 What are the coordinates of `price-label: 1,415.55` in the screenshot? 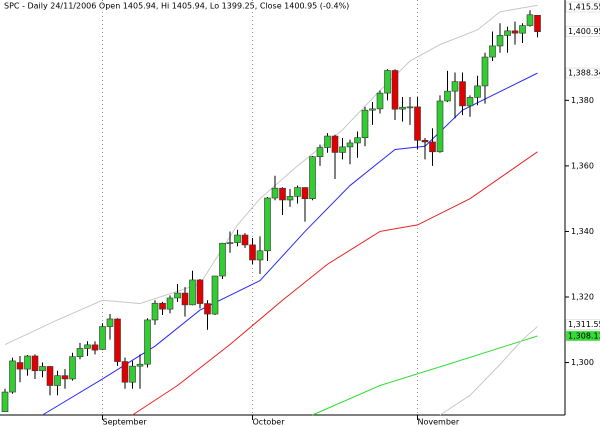 It's located at (584, 7).